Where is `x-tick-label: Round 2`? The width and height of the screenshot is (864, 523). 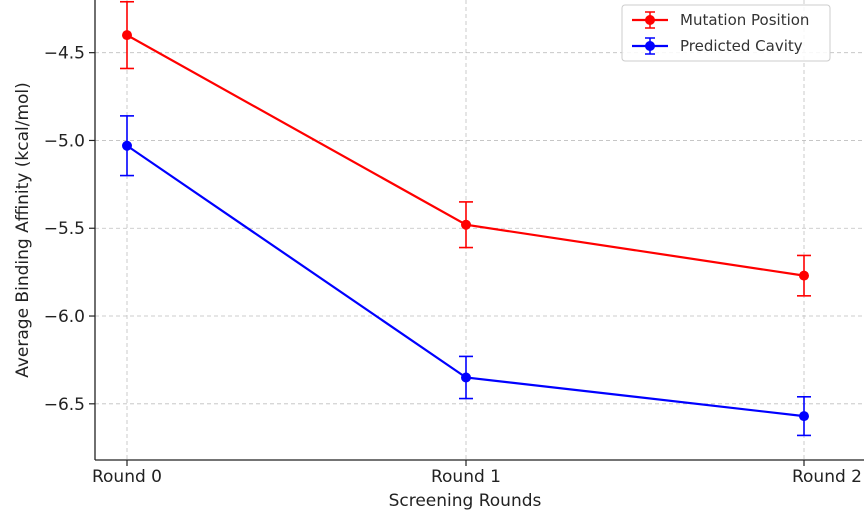 x-tick-label: Round 2 is located at coordinates (827, 477).